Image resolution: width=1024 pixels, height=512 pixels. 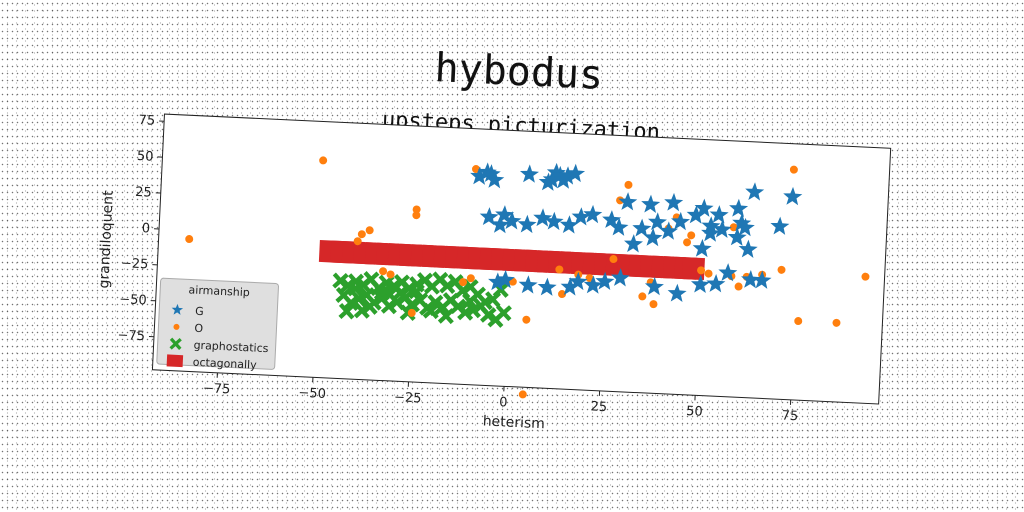 What do you see at coordinates (199, 328) in the screenshot?
I see `legend-label: O` at bounding box center [199, 328].